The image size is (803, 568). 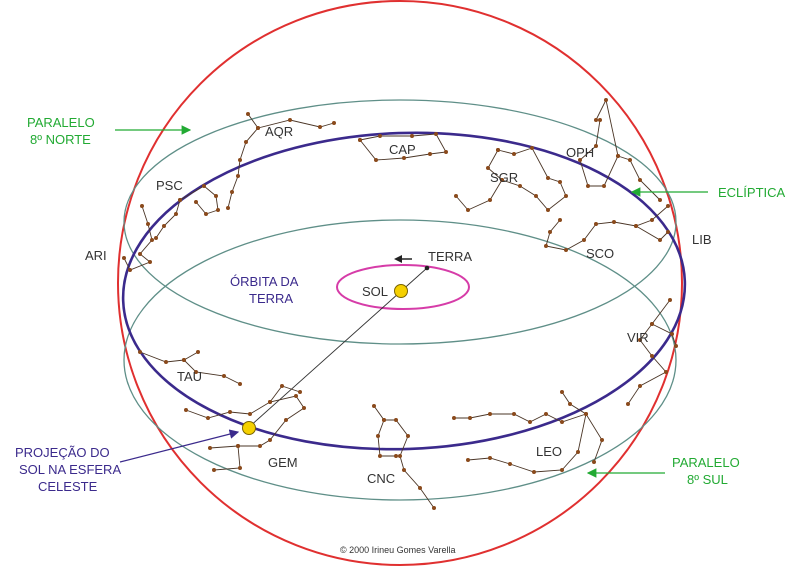 What do you see at coordinates (227, 458) in the screenshot?
I see `constellation-gem-branch2` at bounding box center [227, 458].